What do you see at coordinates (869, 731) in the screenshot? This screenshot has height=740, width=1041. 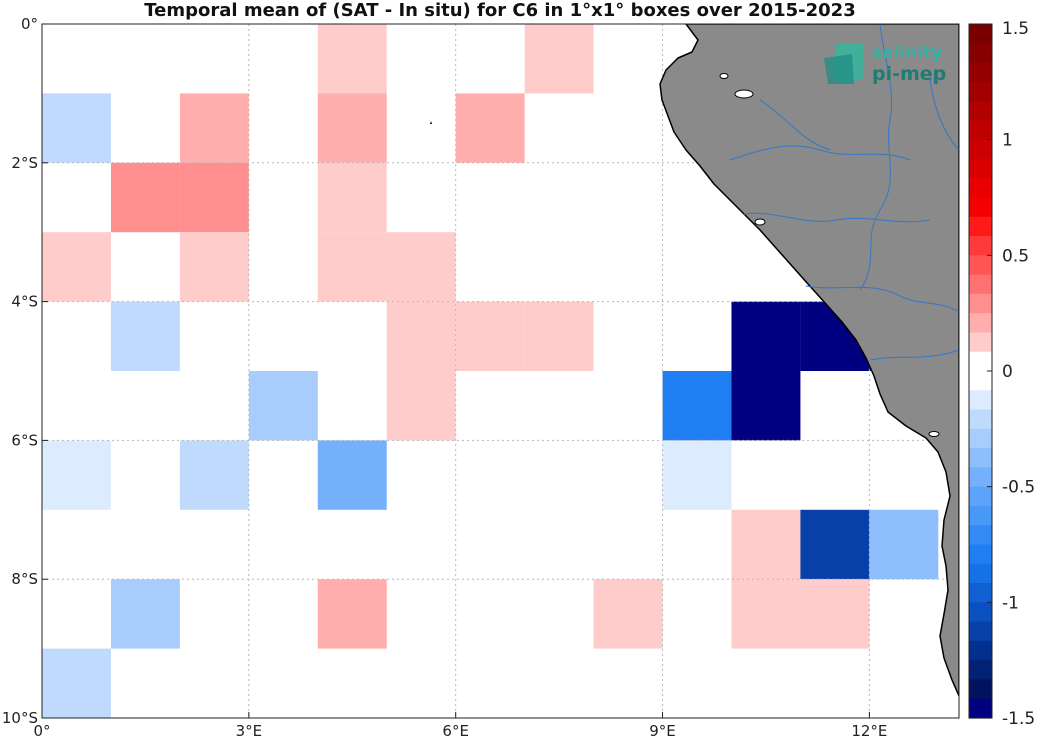 I see `x-tick-label: 12°E` at bounding box center [869, 731].